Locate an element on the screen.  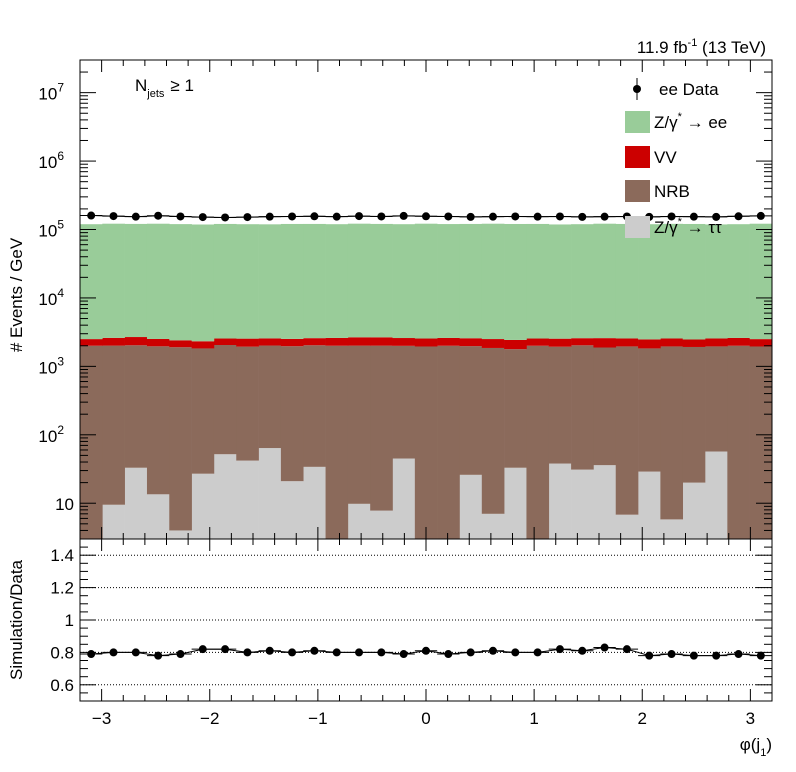
y-axis-label: # Events / GeV is located at coordinates (16, 294).